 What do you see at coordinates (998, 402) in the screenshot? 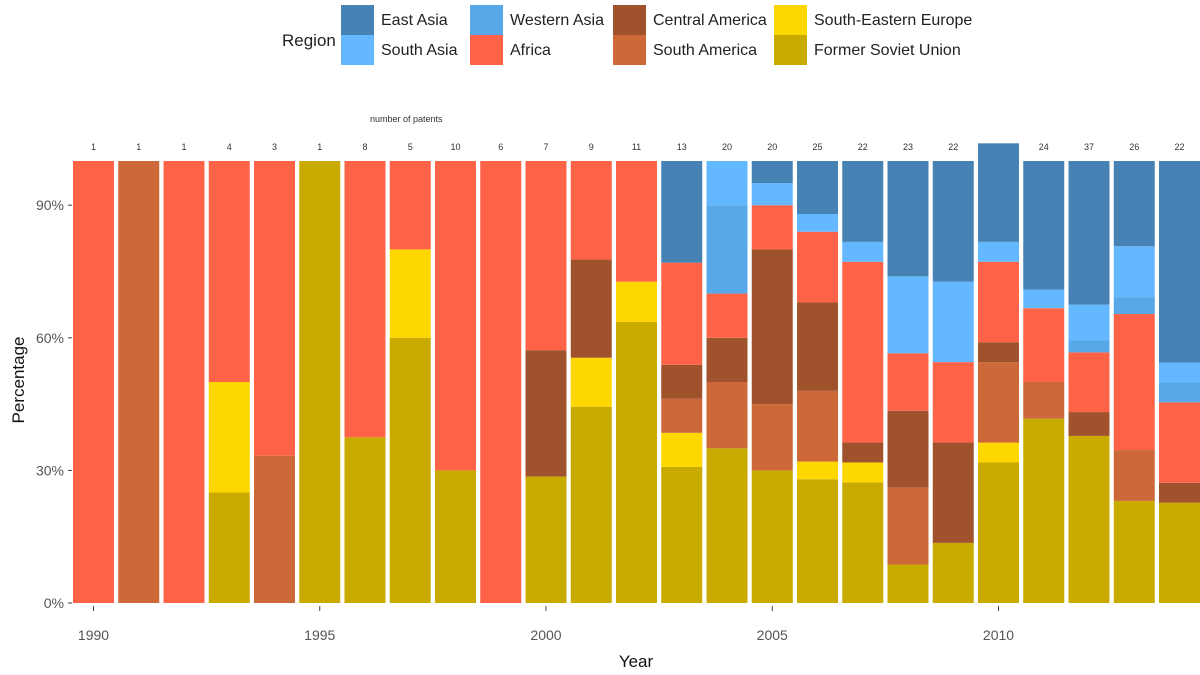
I see `bar-segment-south-america-2010` at bounding box center [998, 402].